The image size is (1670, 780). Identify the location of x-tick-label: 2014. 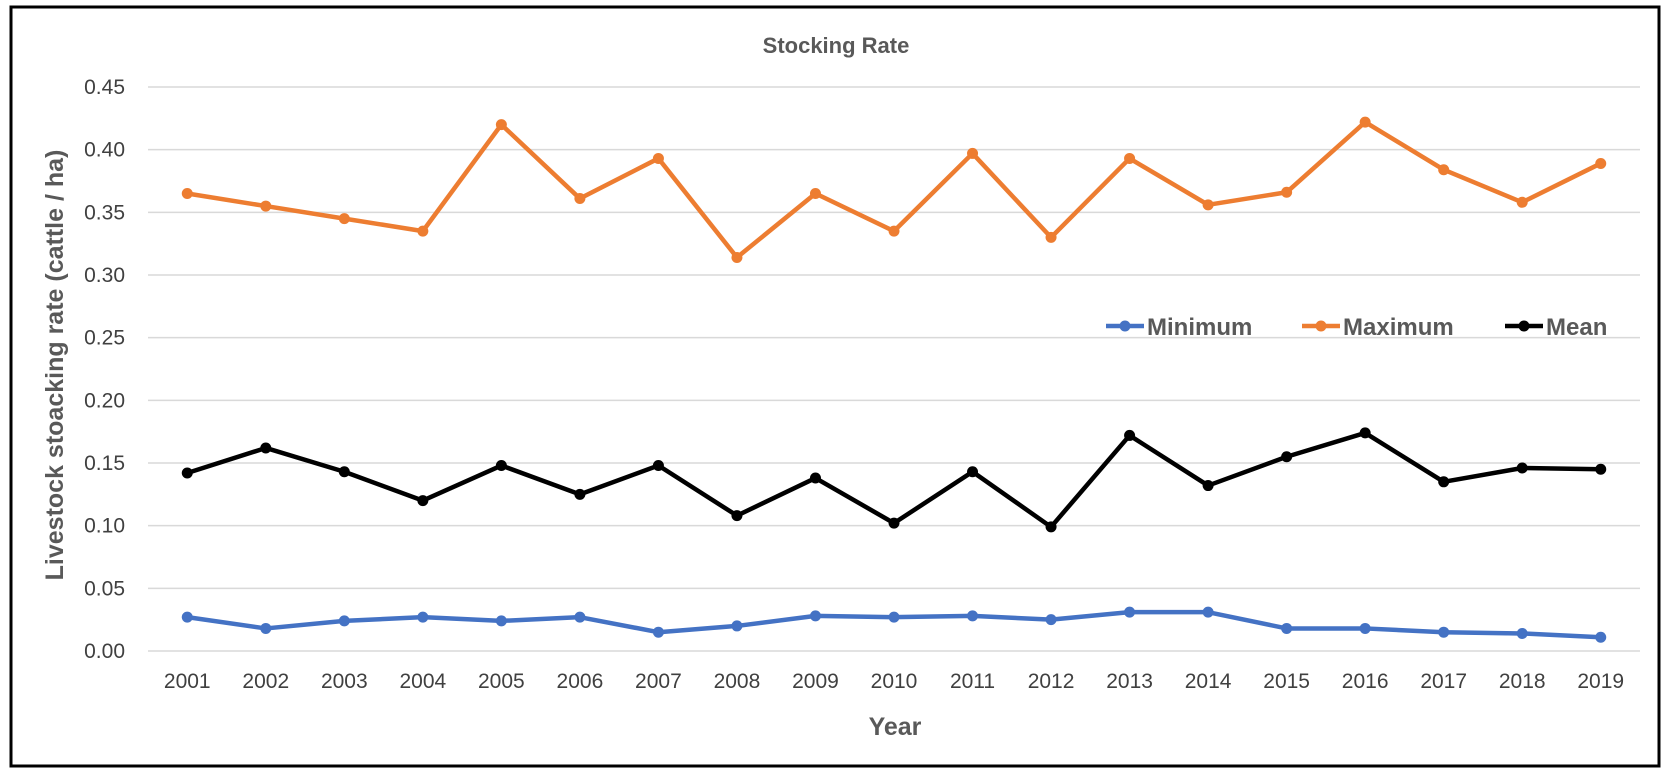
(1208, 681).